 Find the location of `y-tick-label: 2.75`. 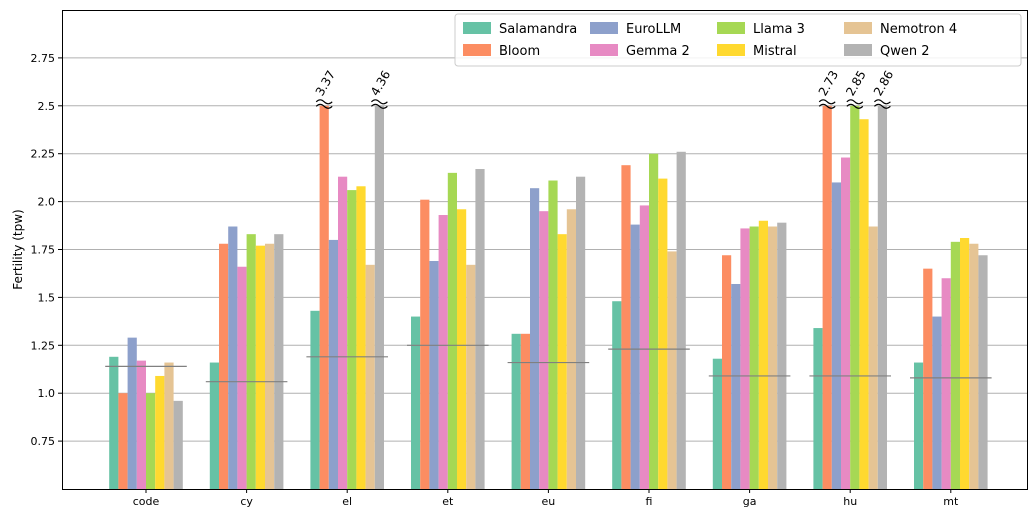

y-tick-label: 2.75 is located at coordinates (43, 58).